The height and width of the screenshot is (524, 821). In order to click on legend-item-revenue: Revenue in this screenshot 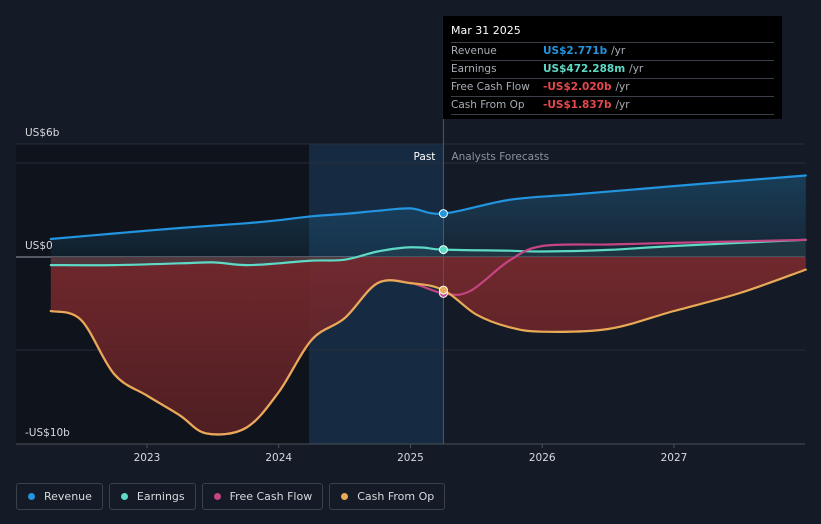, I will do `click(59, 496)`.